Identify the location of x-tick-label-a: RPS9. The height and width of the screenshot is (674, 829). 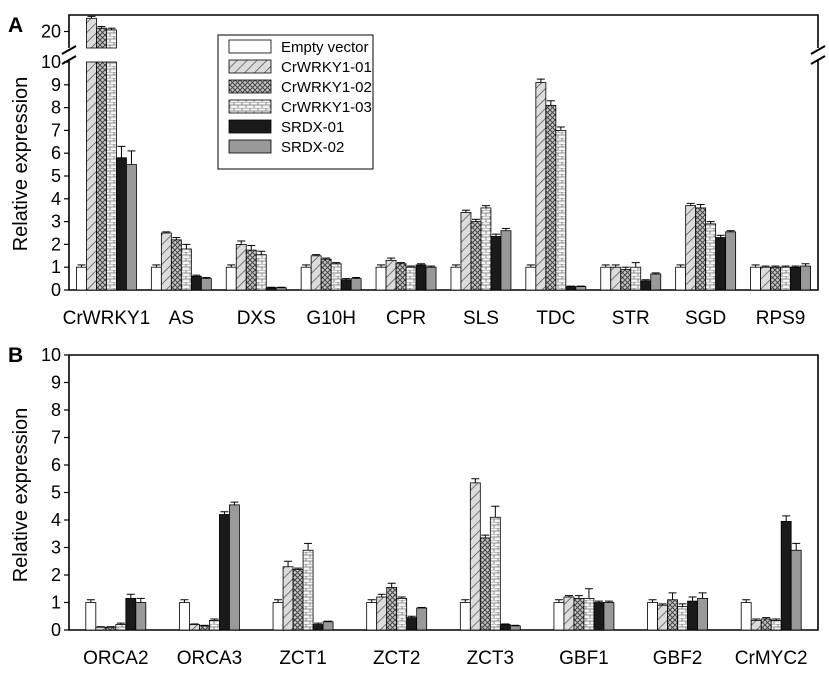
(781, 318).